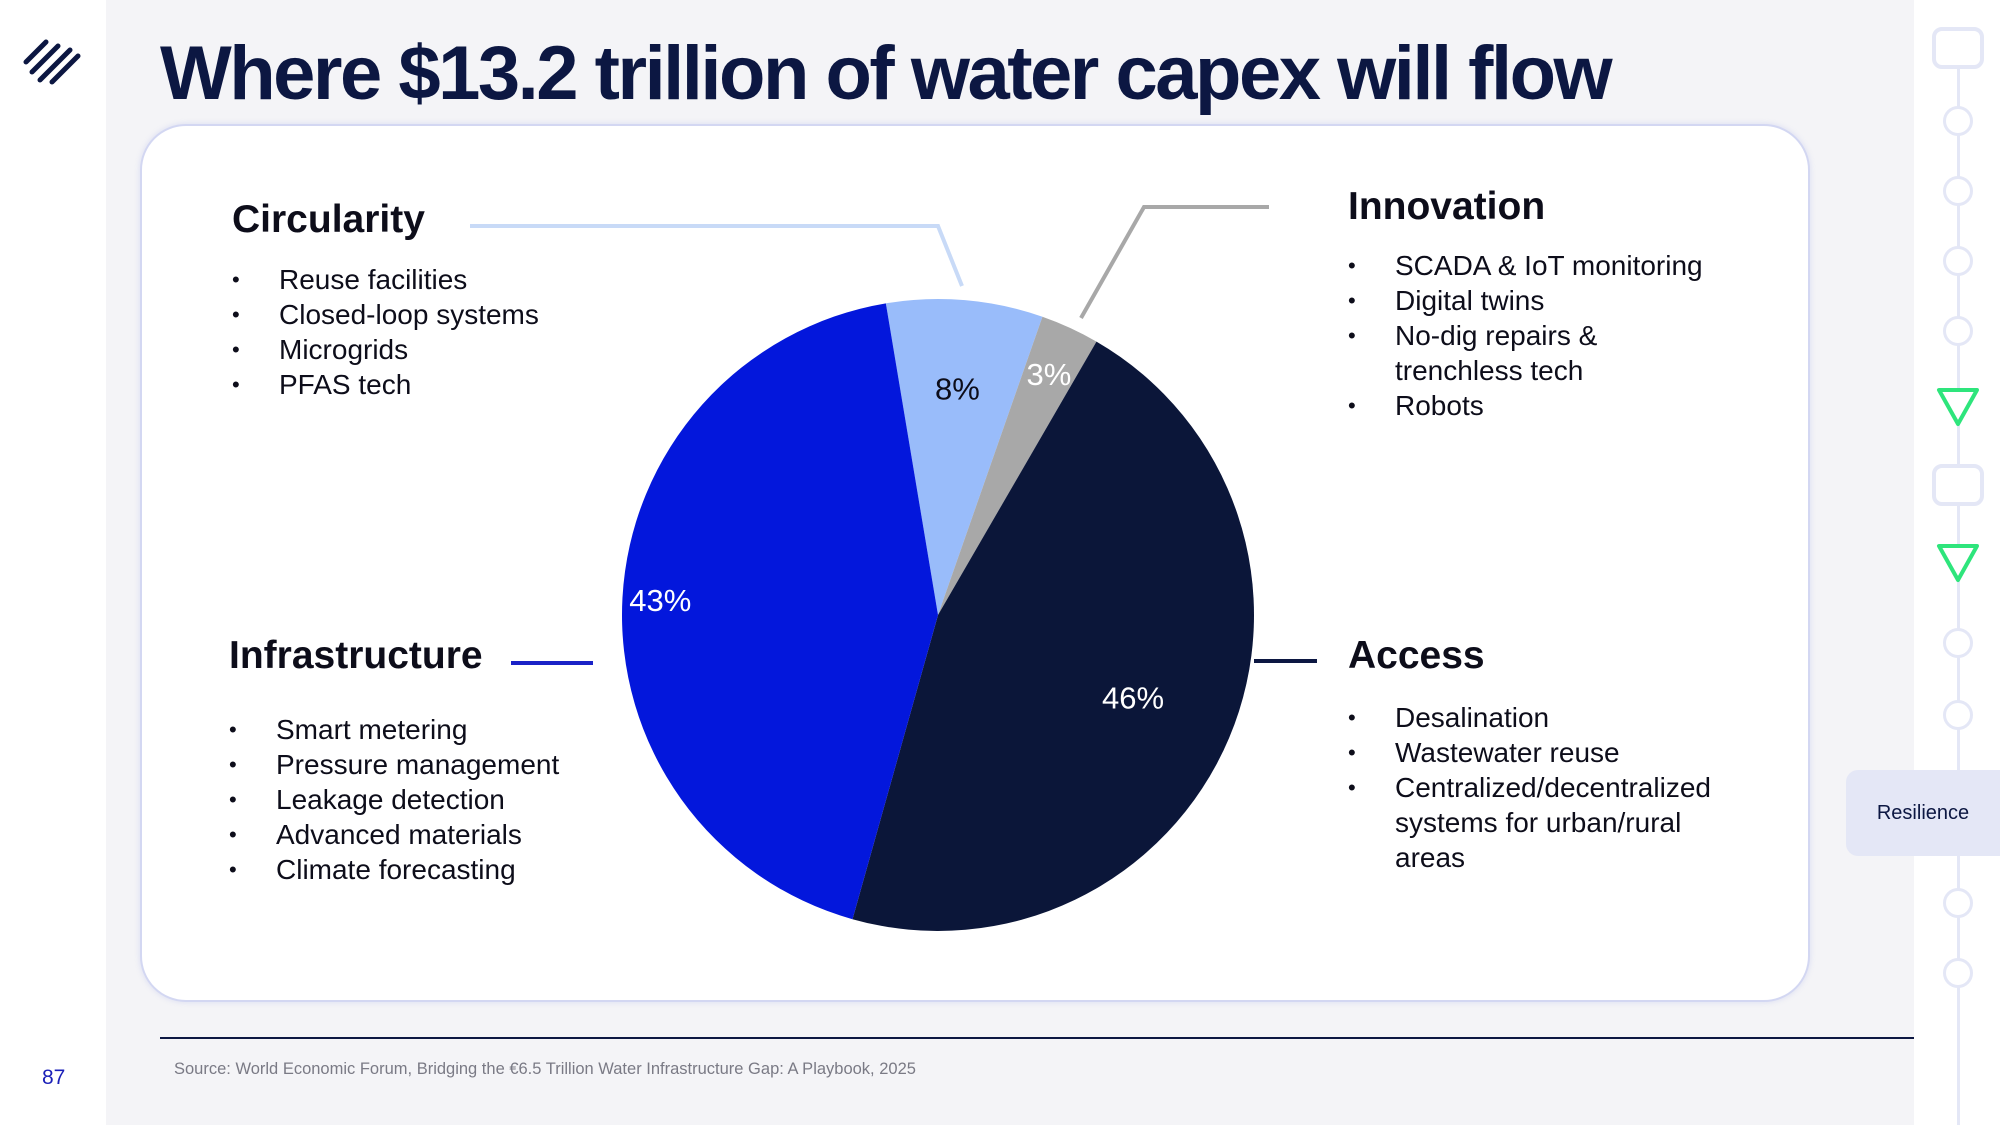  What do you see at coordinates (1447, 206) in the screenshot?
I see `innovation-heading: Innovation` at bounding box center [1447, 206].